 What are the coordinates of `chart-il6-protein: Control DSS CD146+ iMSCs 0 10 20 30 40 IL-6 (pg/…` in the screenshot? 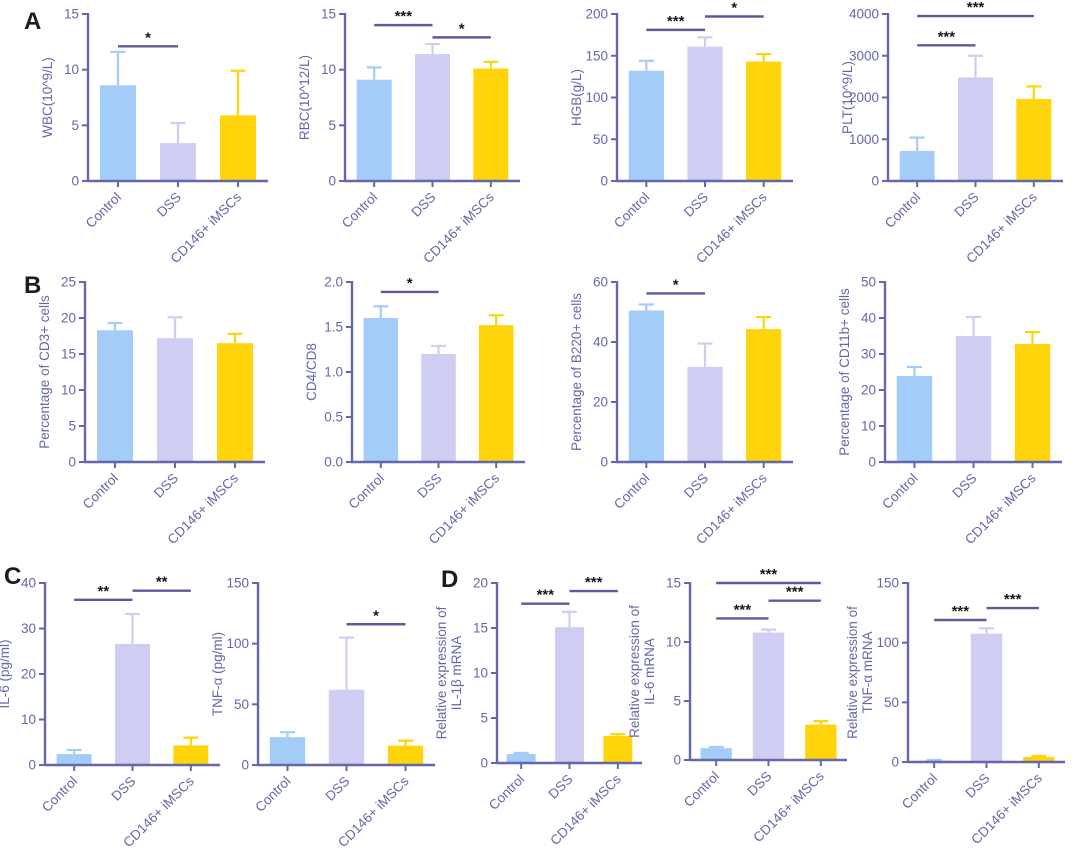 It's located at (116, 710).